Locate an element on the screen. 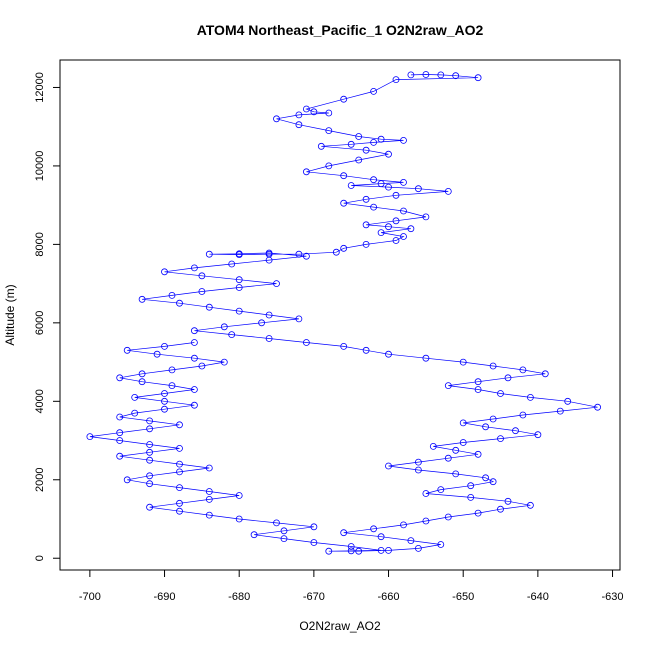 The height and width of the screenshot is (650, 650). y-axis: 0 2000 4000 6000 8000 10000 12000 is located at coordinates (47, 316).